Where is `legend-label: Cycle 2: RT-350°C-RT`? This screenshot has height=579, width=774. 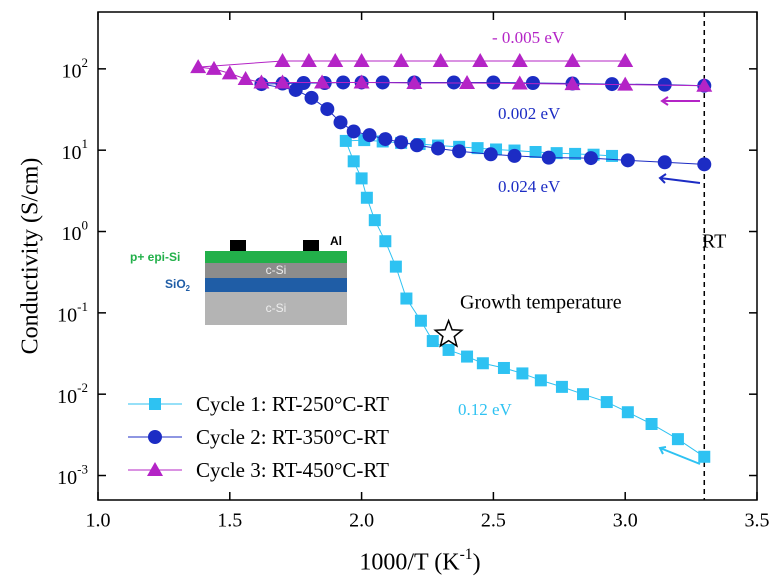 legend-label: Cycle 2: RT-350°C-RT is located at coordinates (292, 437).